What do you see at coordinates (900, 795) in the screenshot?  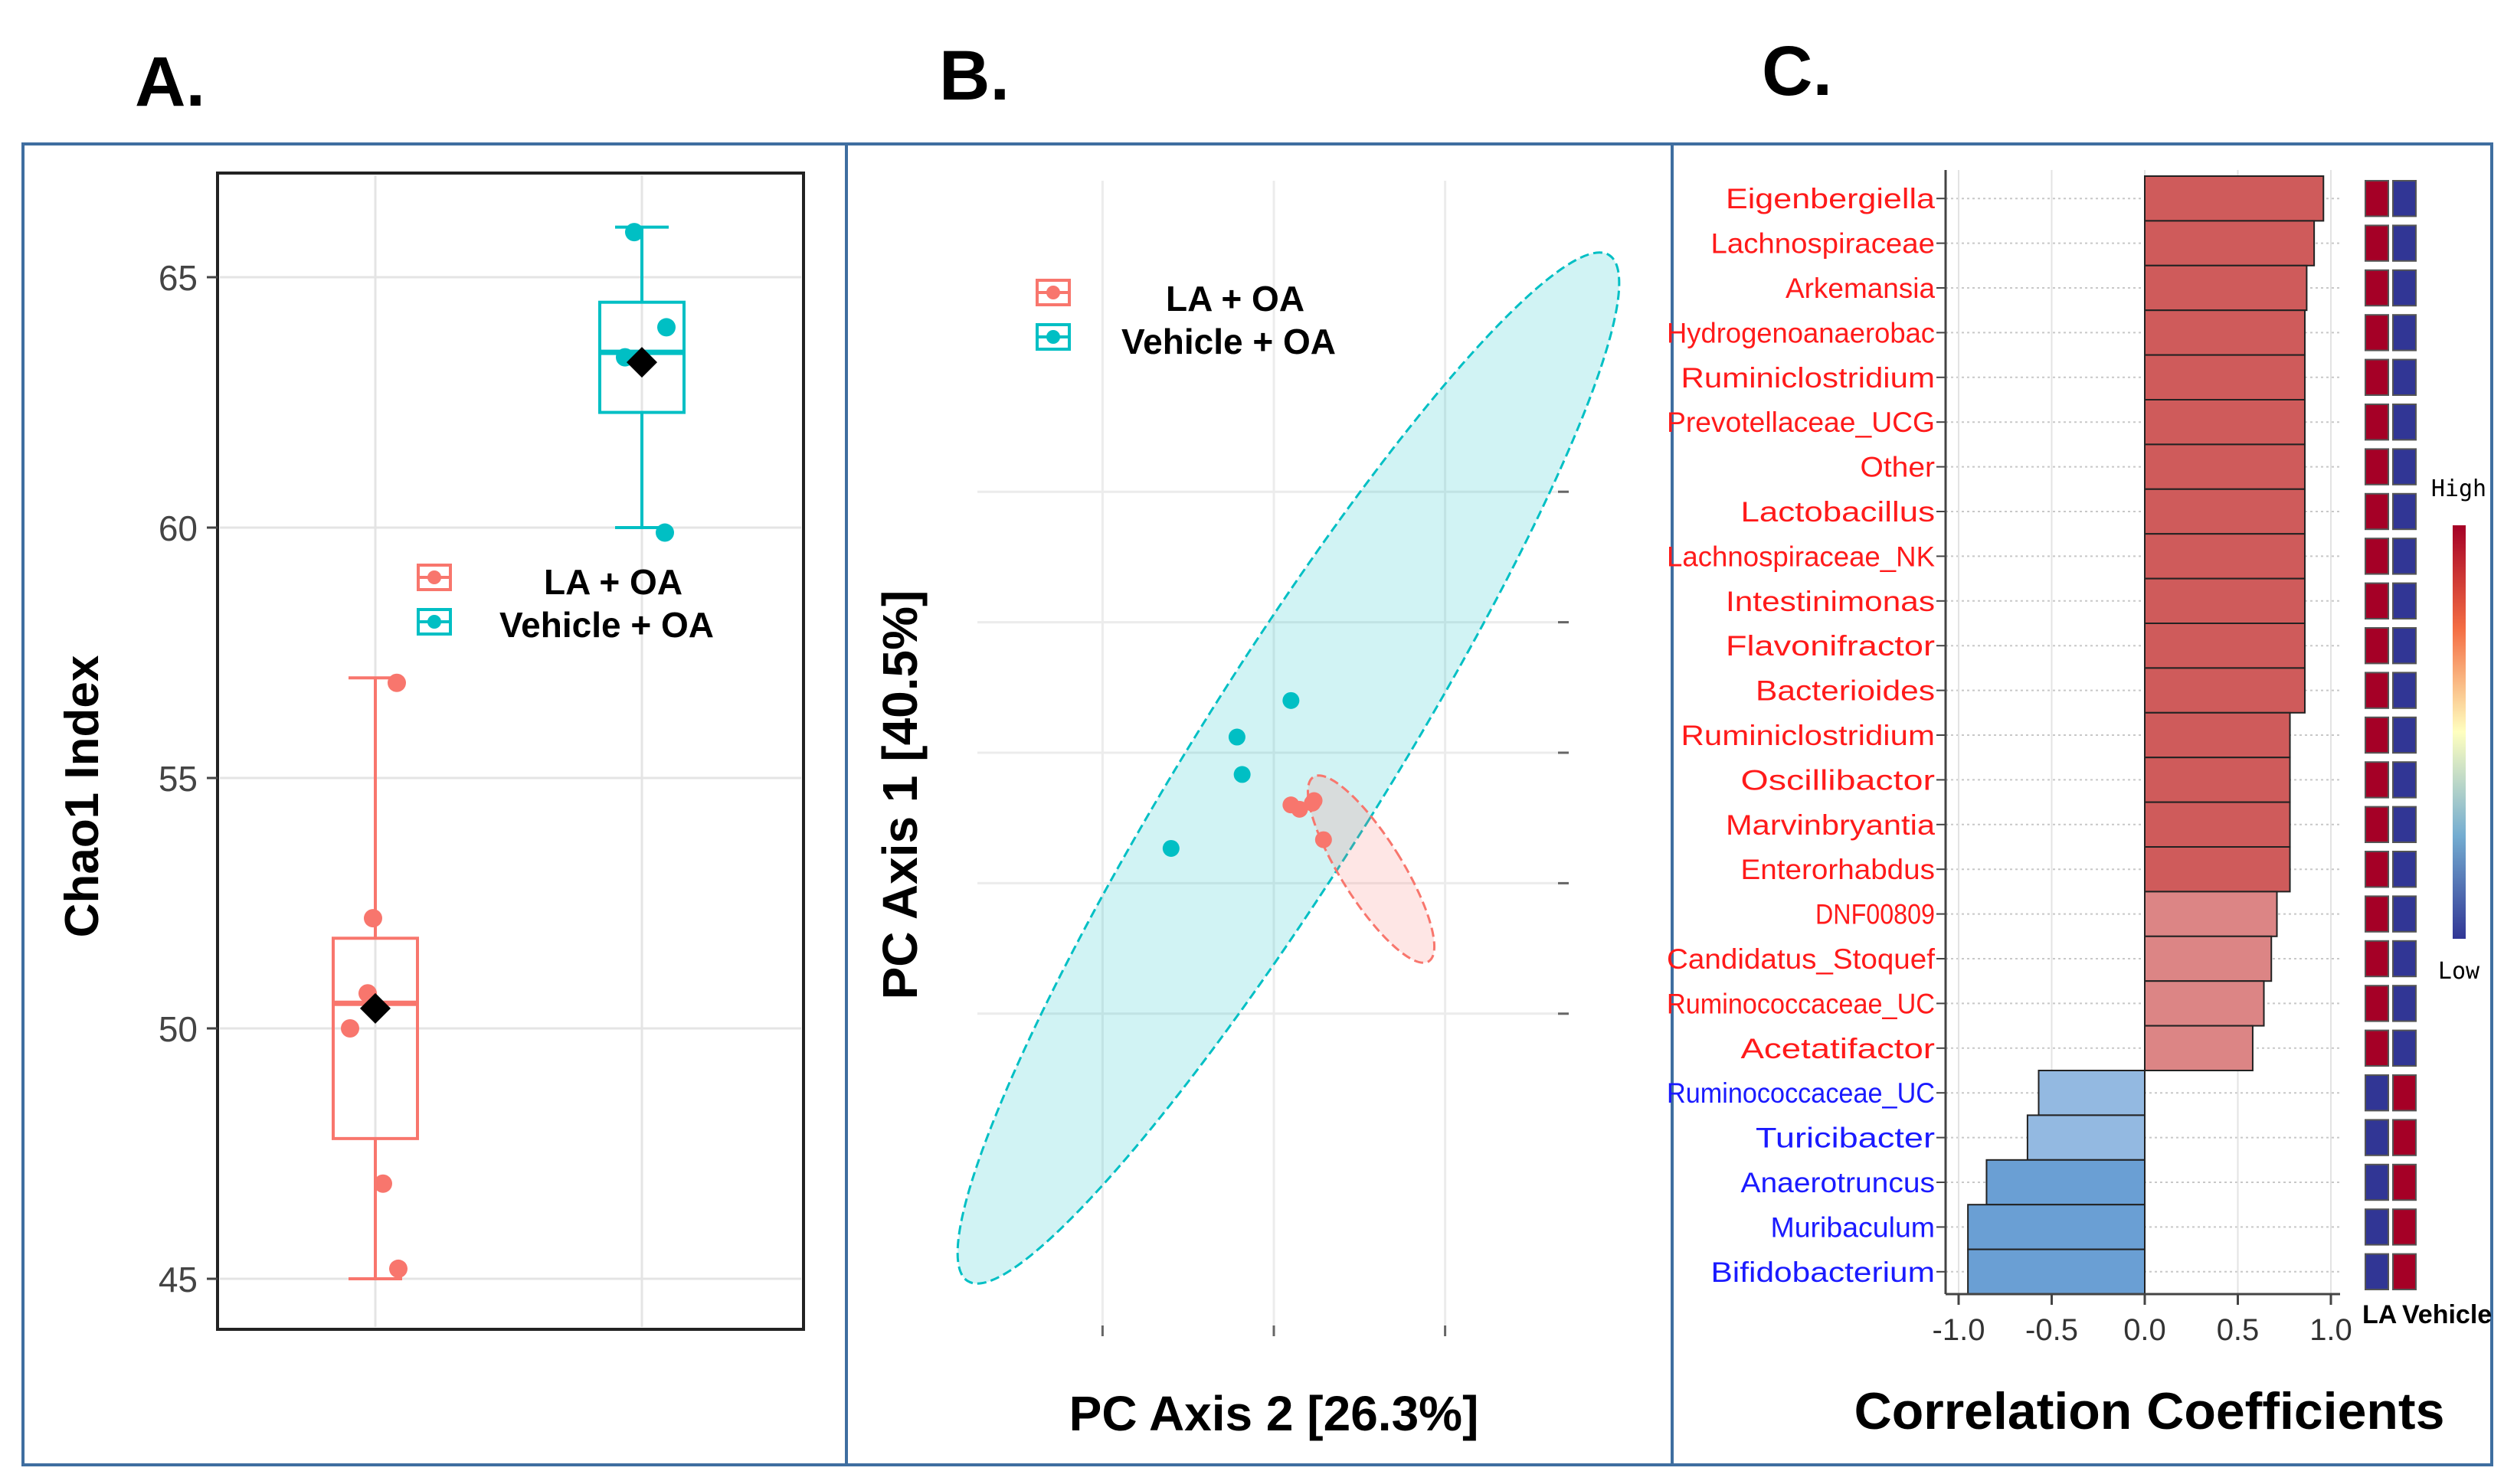 I see `panel-b-y-axis-title: PC Axis 1 [40.5%]` at bounding box center [900, 795].